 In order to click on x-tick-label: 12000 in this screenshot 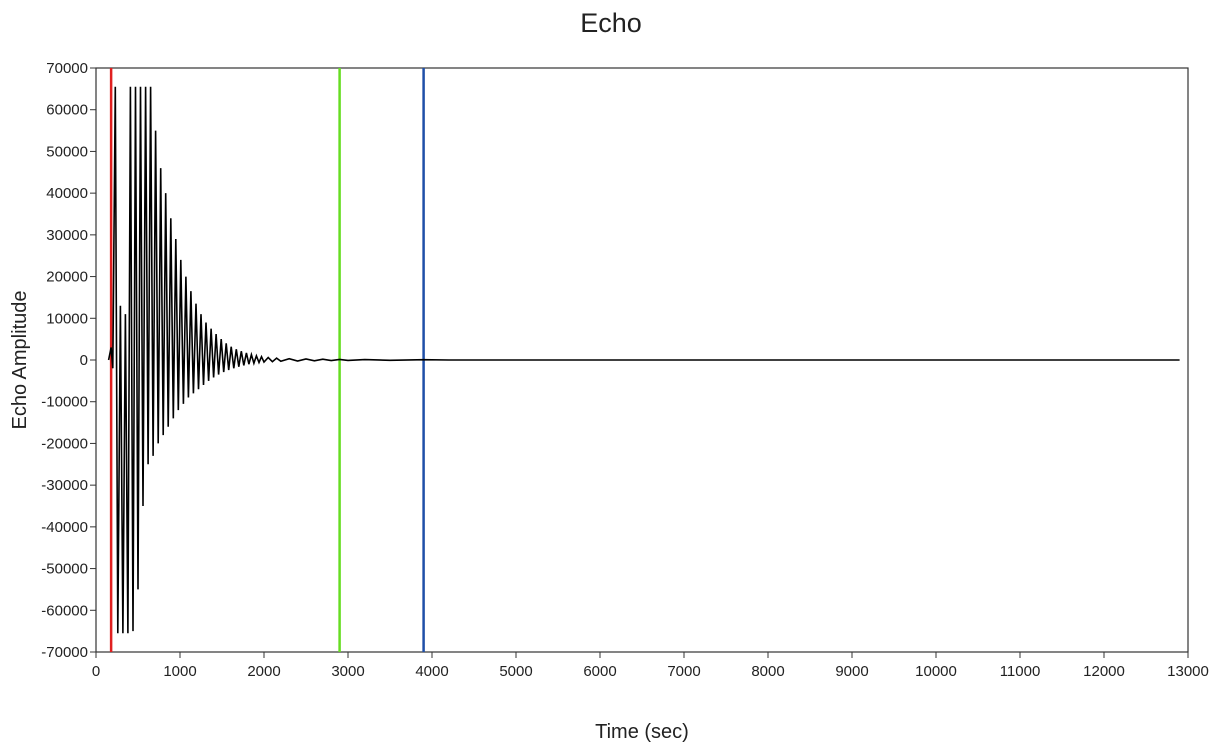, I will do `click(1104, 671)`.